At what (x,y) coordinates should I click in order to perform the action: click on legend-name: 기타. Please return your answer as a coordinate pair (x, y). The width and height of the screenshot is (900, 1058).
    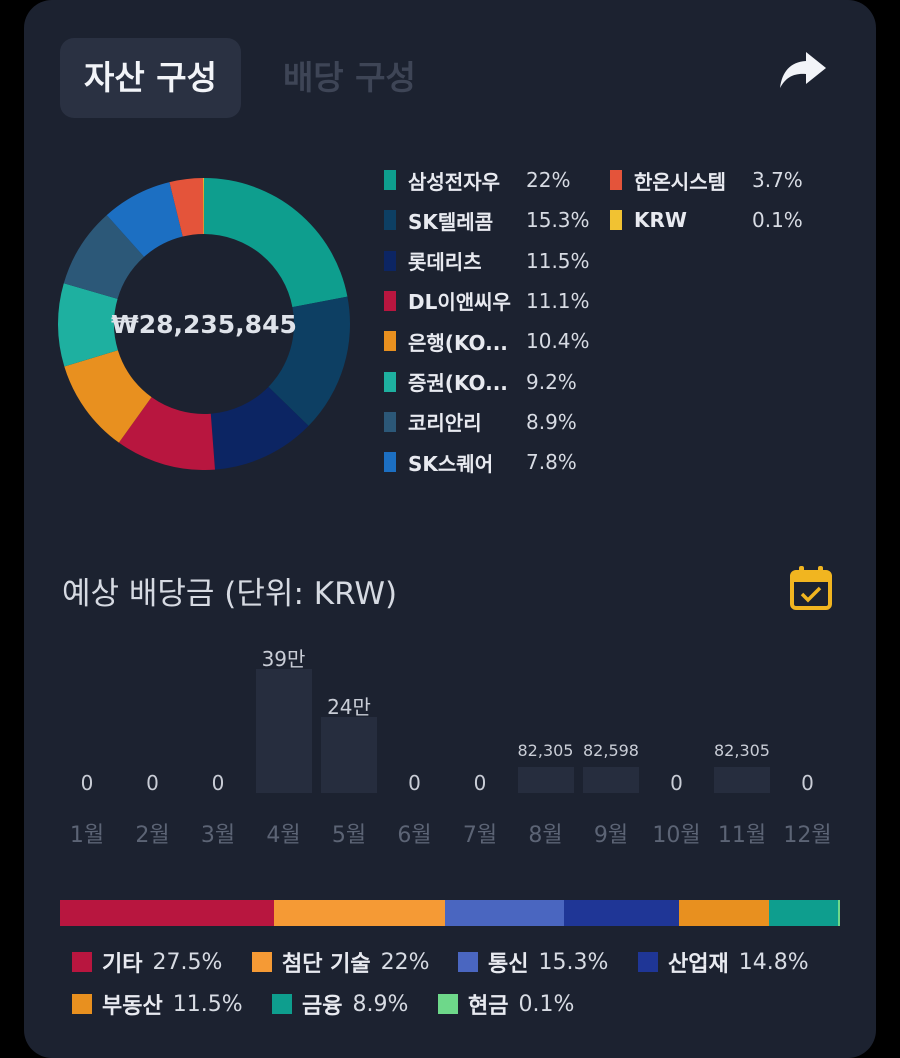
    Looking at the image, I should click on (122, 964).